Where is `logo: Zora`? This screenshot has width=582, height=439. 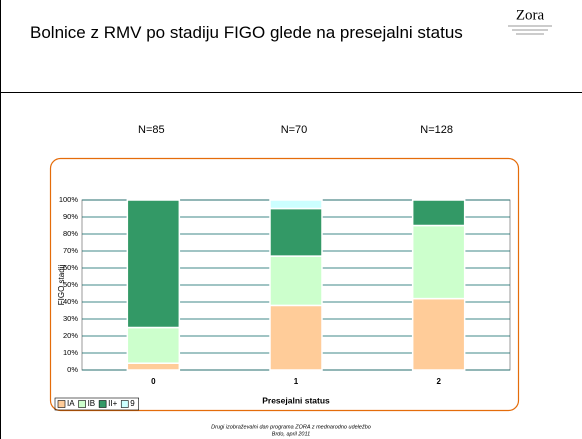 logo: Zora is located at coordinates (530, 15).